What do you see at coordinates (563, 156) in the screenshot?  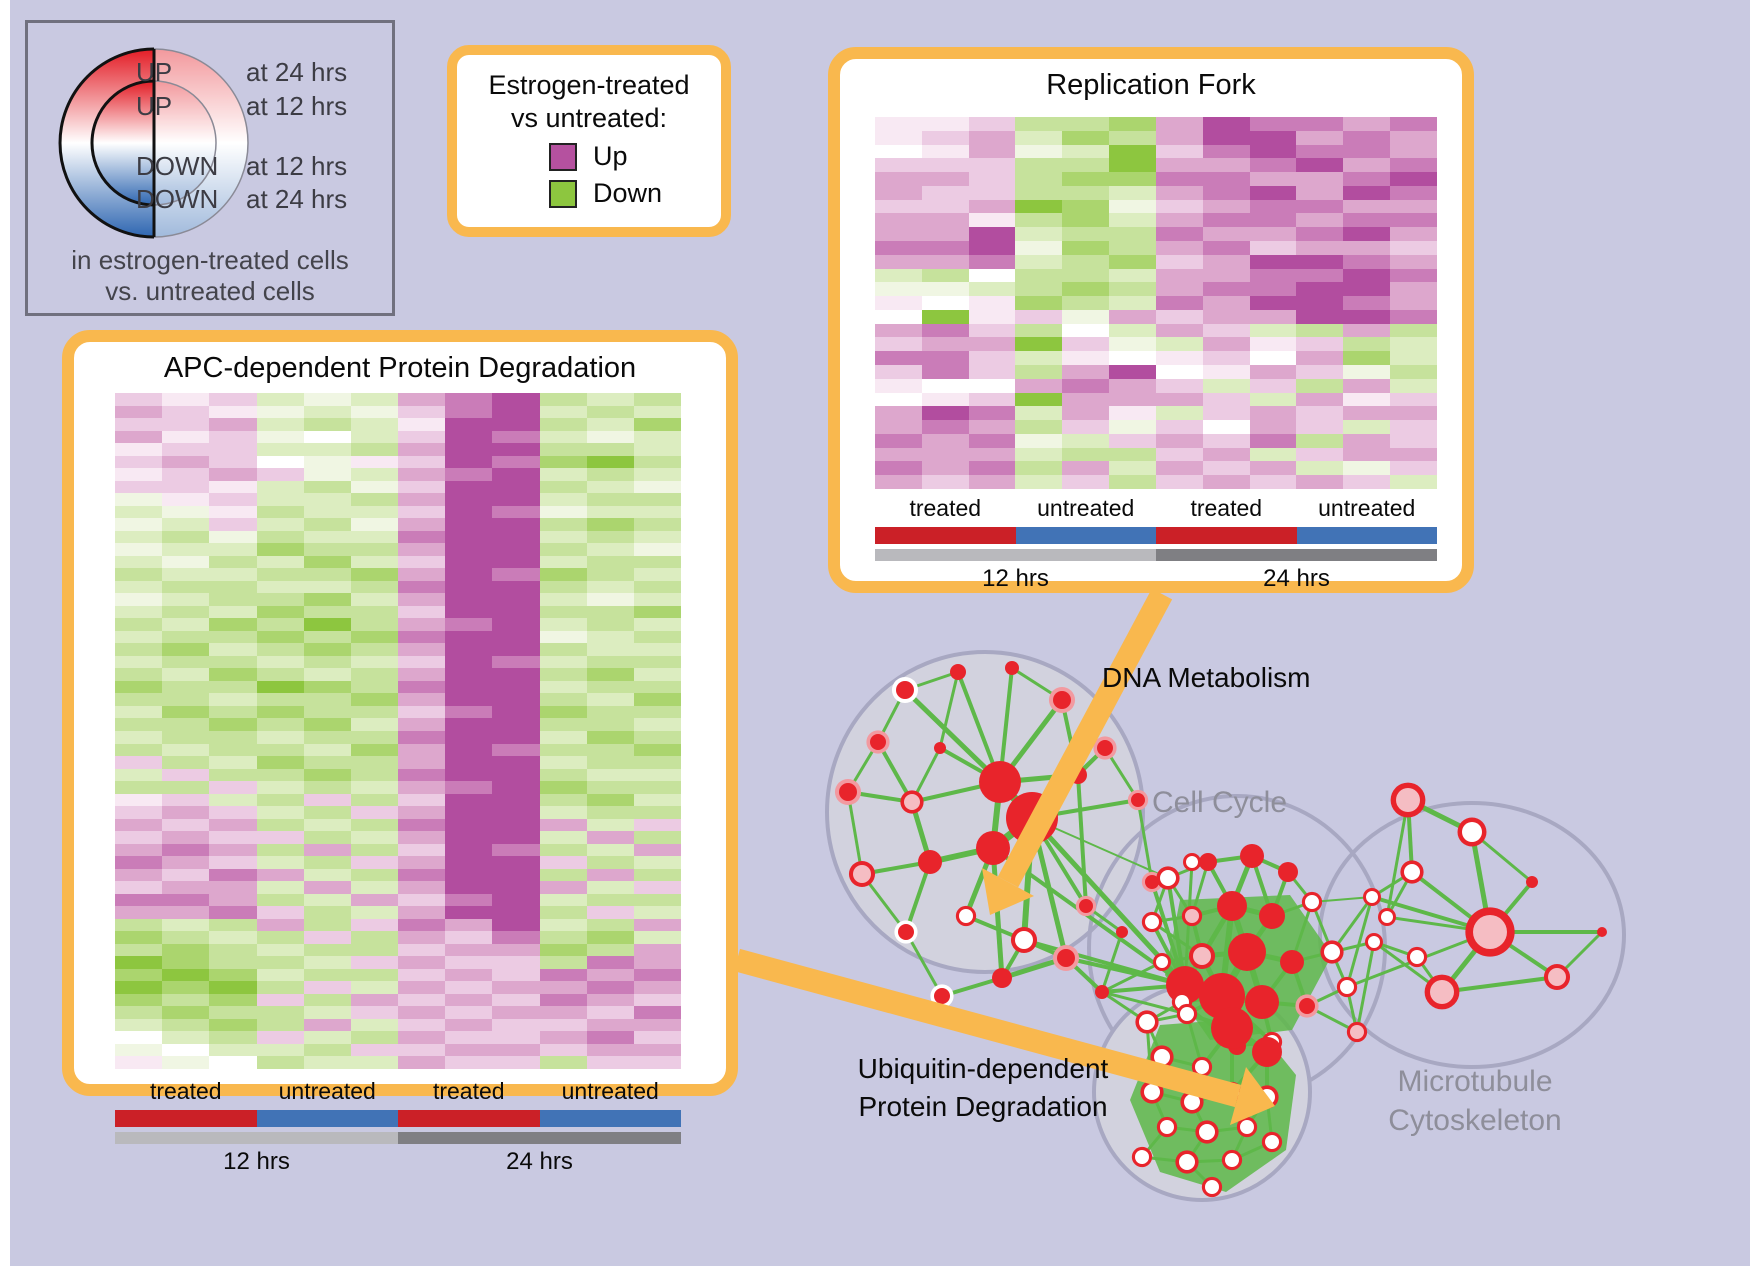 I see `up-color-swatch` at bounding box center [563, 156].